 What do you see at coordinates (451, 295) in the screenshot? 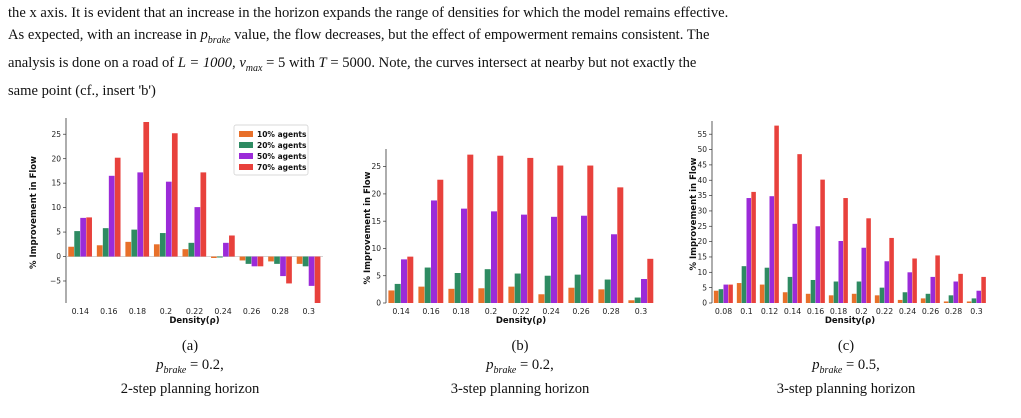
I see `bar-10-agents-0.18` at bounding box center [451, 295].